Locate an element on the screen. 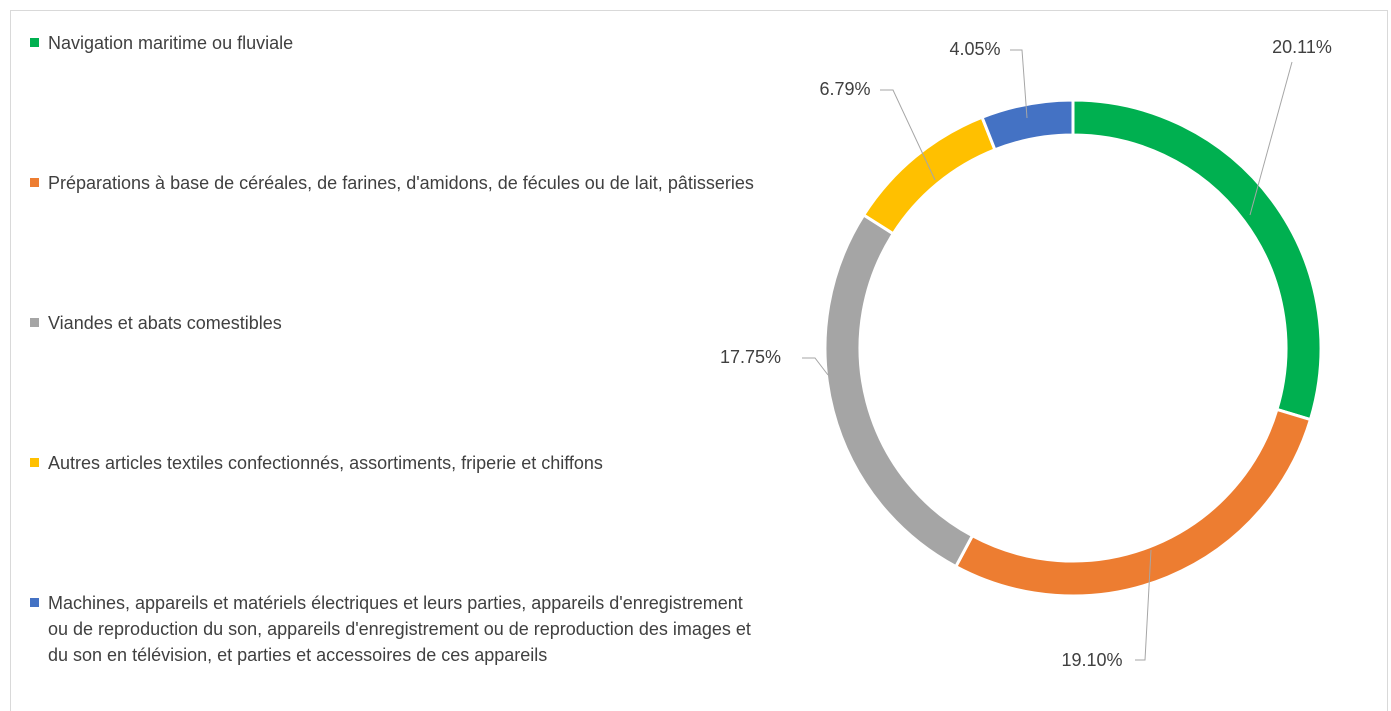 The width and height of the screenshot is (1391, 711). data-label: 4.05% is located at coordinates (974, 49).